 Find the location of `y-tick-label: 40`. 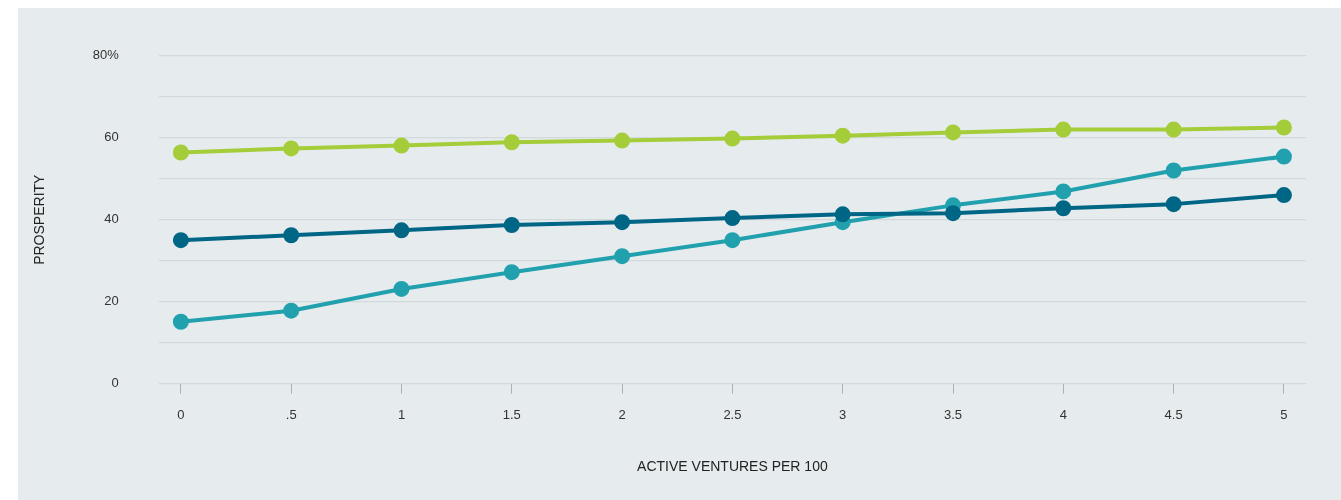

y-tick-label: 40 is located at coordinates (111, 219).